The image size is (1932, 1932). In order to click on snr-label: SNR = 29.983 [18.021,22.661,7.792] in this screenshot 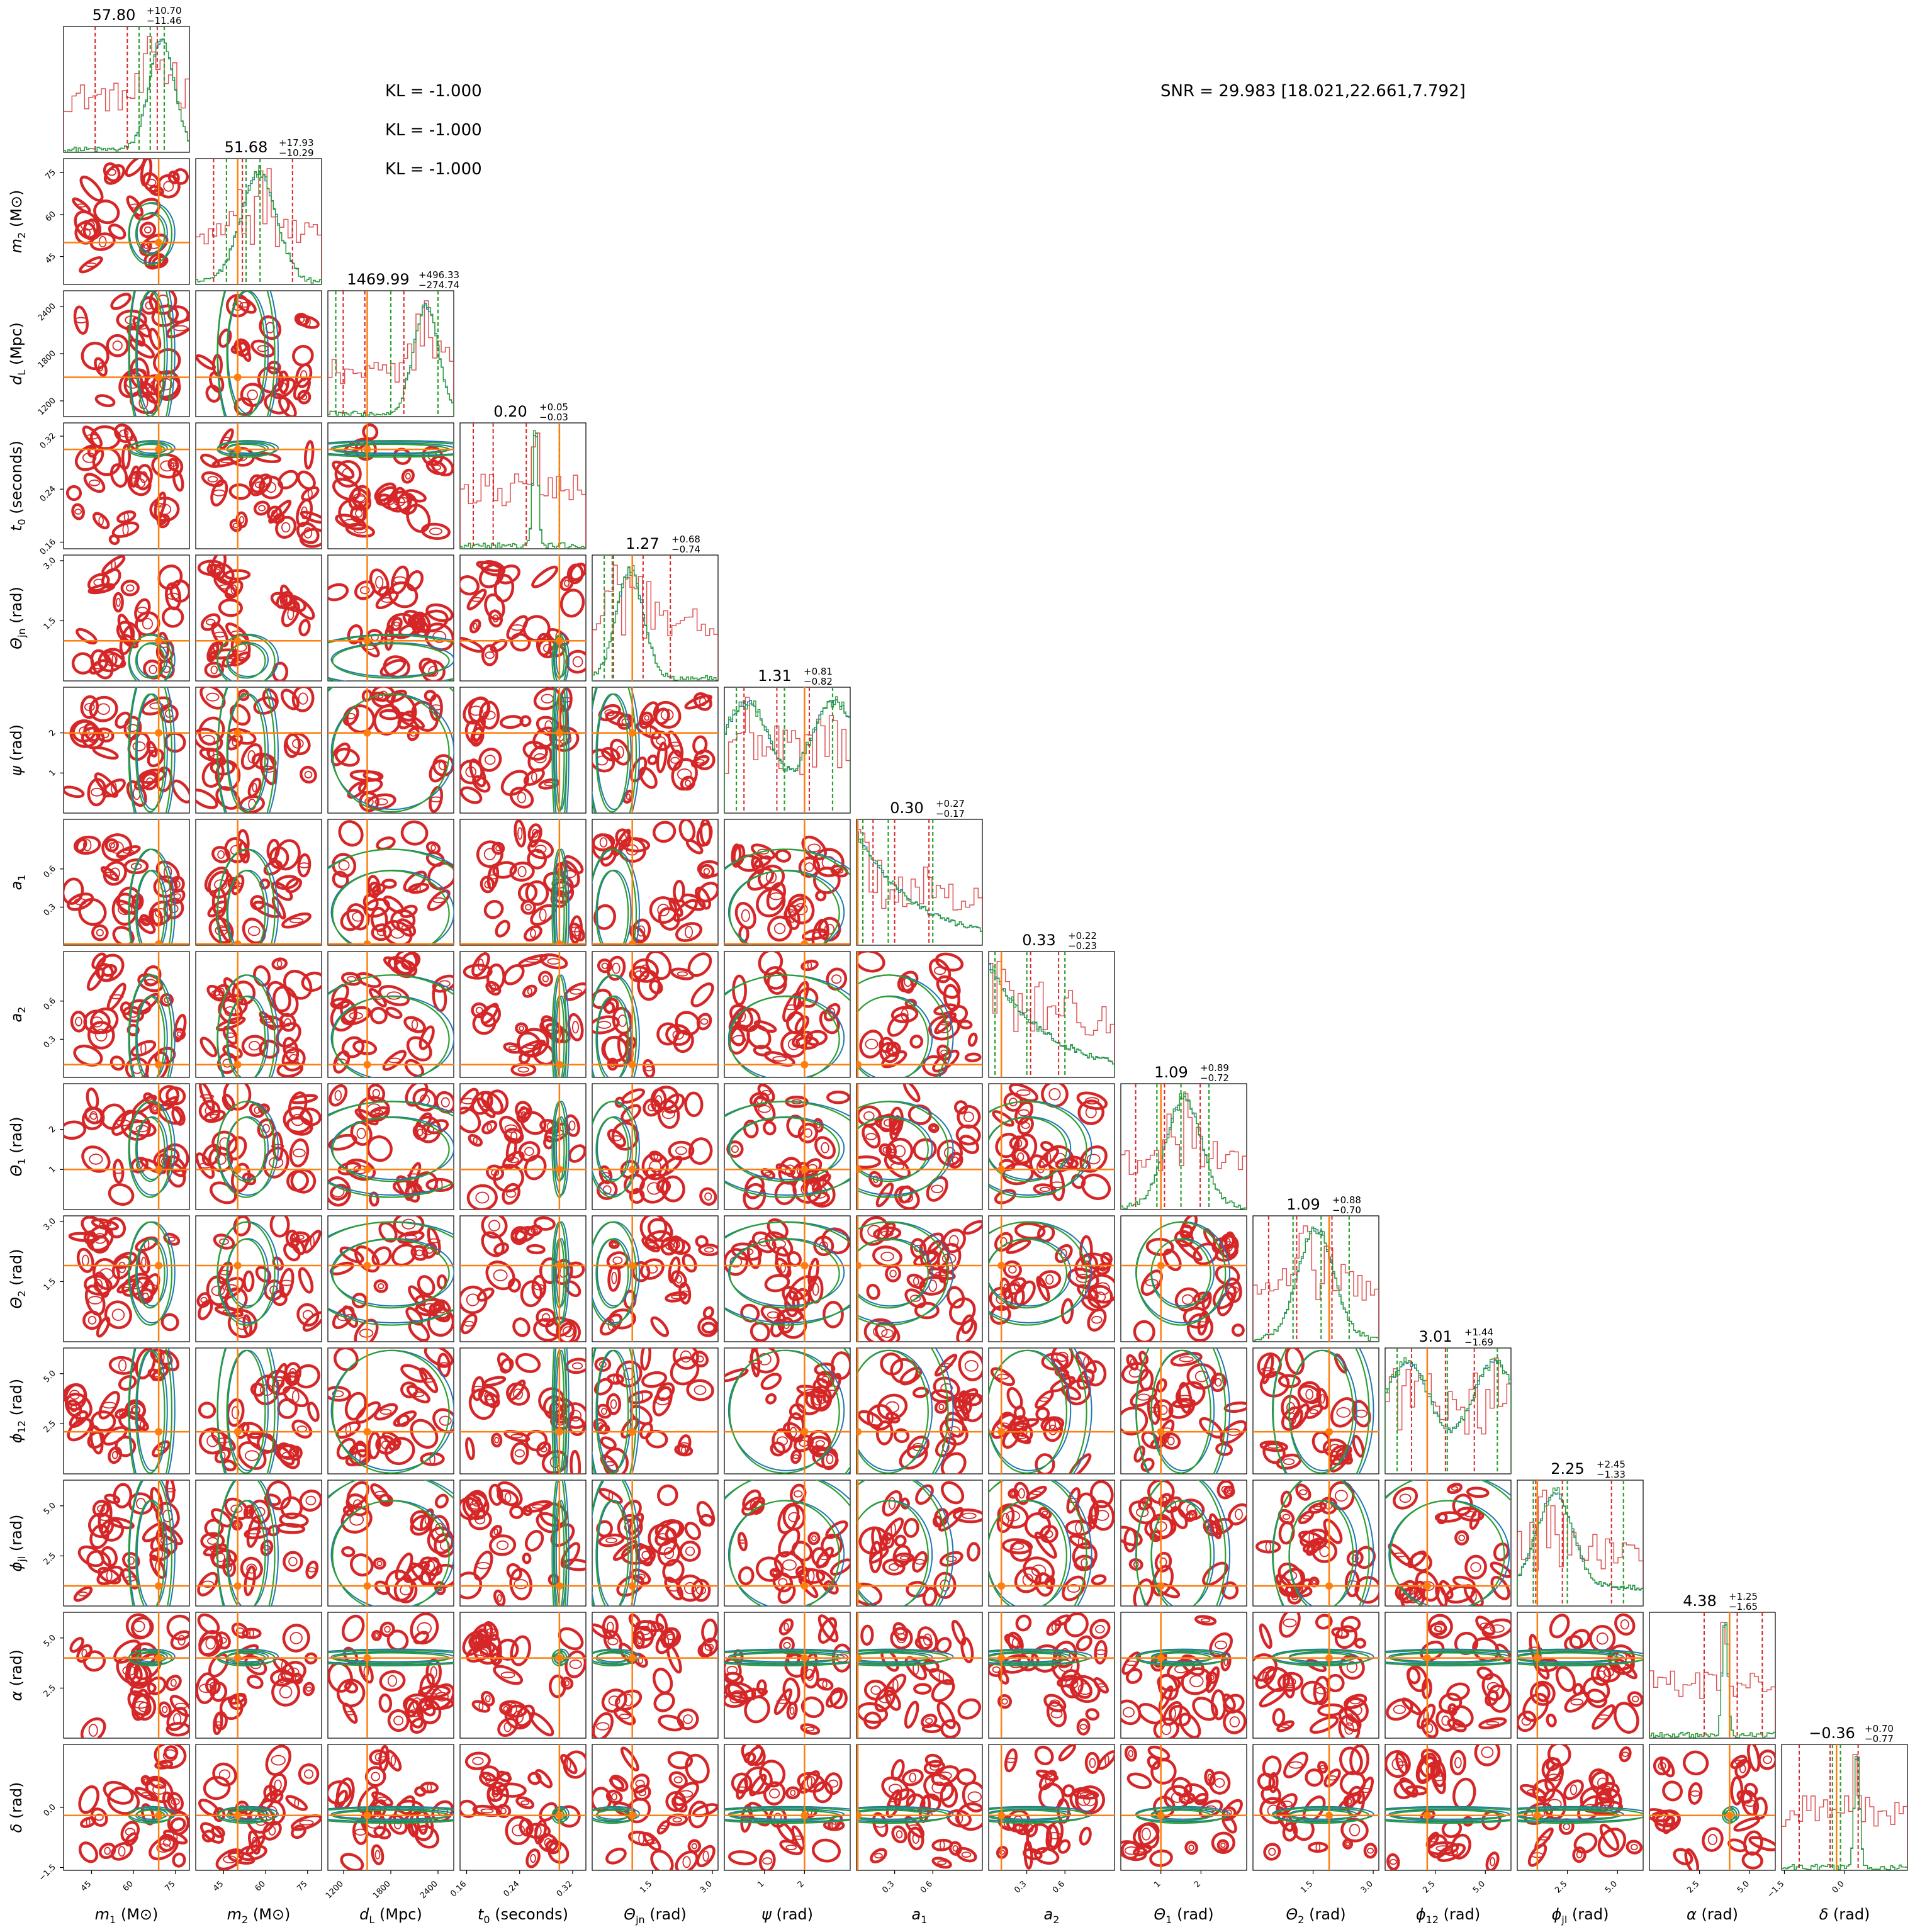, I will do `click(1313, 91)`.